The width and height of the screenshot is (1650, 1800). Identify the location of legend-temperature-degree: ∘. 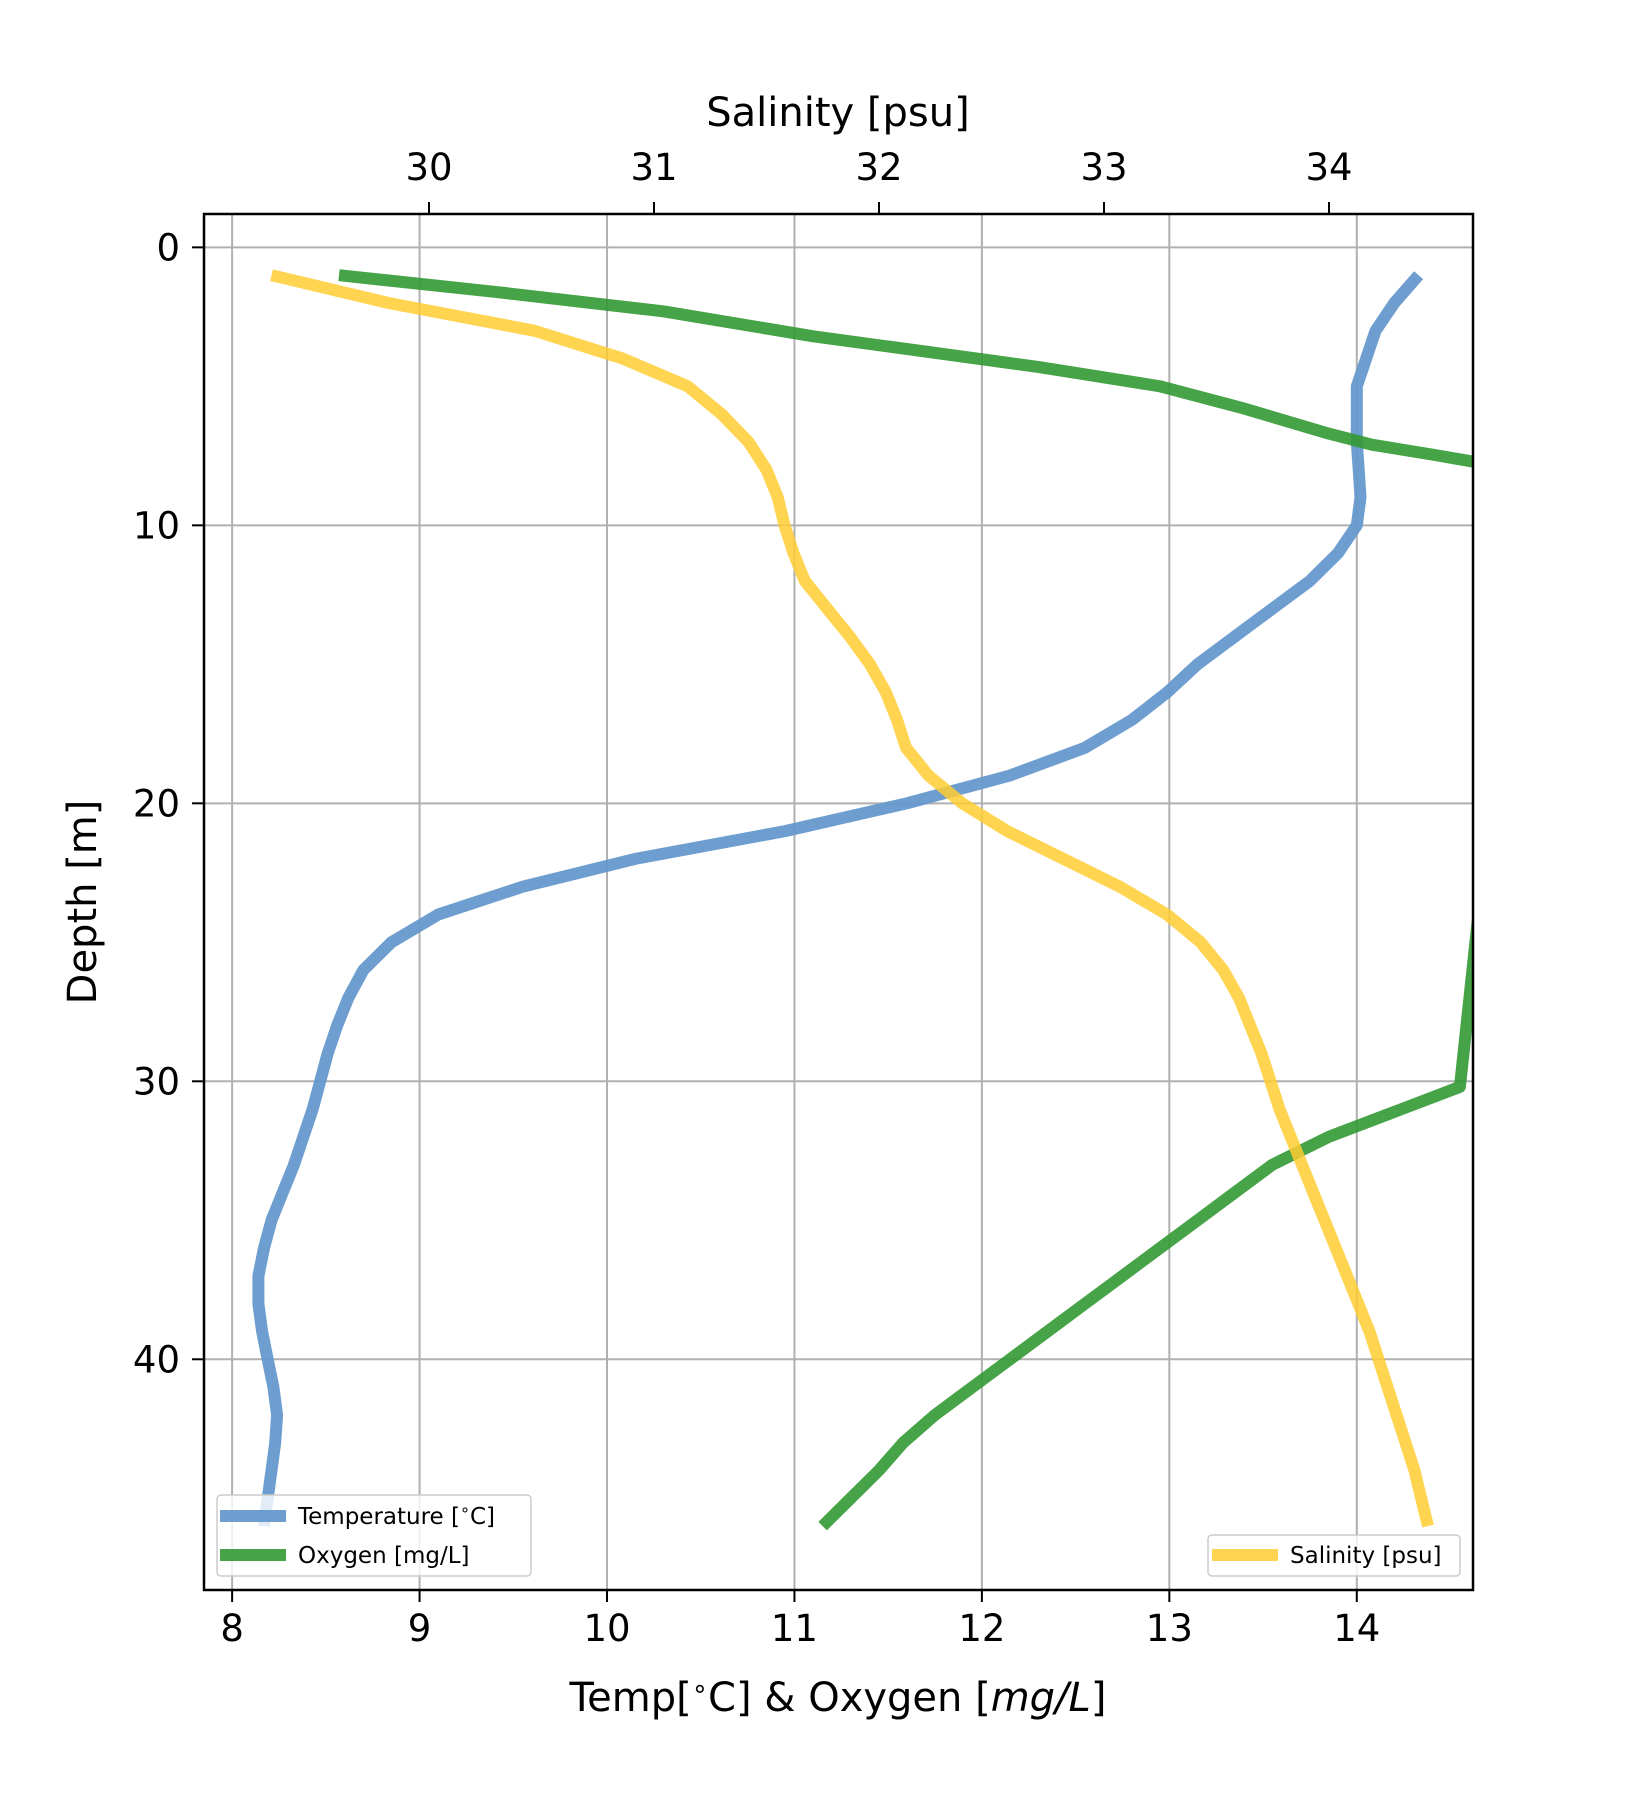
(465, 1509).